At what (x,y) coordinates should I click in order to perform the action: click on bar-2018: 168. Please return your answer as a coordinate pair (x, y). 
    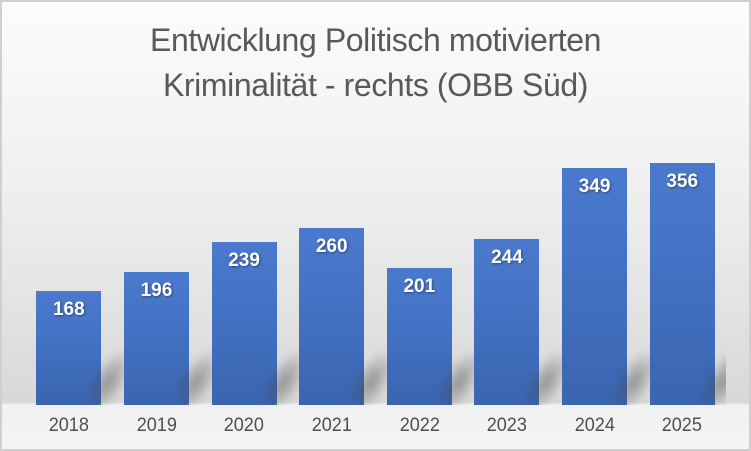
    Looking at the image, I should click on (69, 348).